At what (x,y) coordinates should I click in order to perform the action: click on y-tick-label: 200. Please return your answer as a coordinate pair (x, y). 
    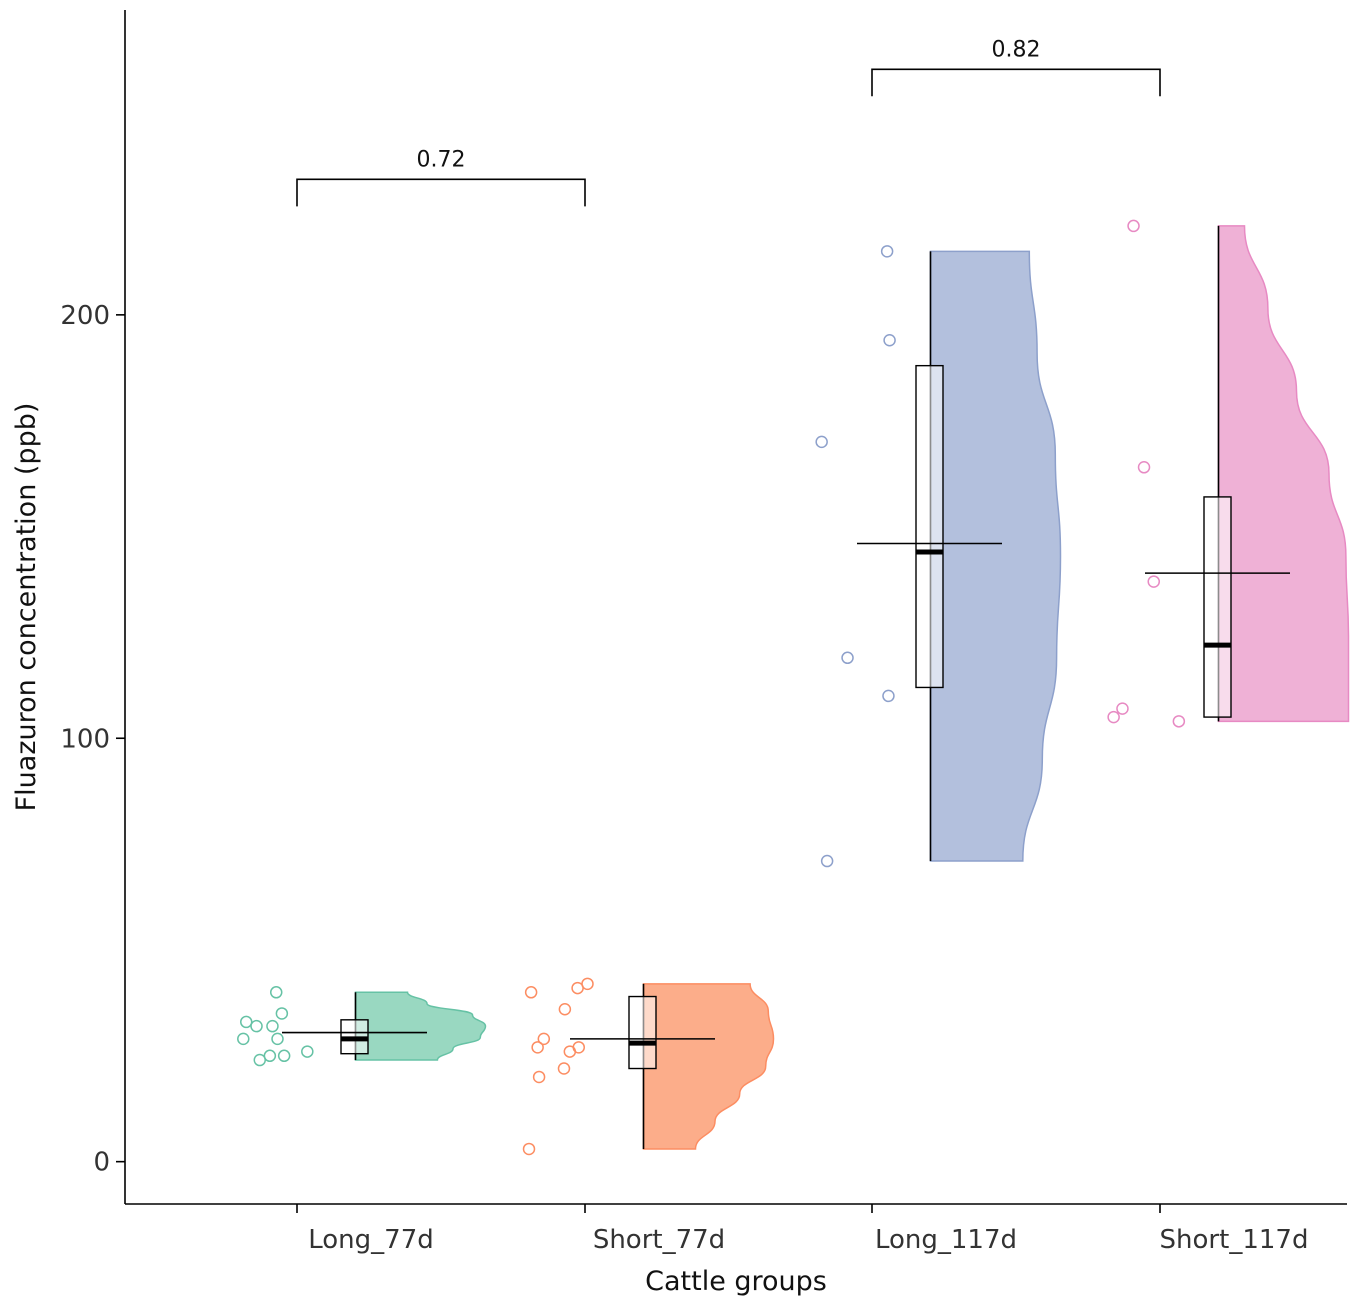
    Looking at the image, I should click on (85, 316).